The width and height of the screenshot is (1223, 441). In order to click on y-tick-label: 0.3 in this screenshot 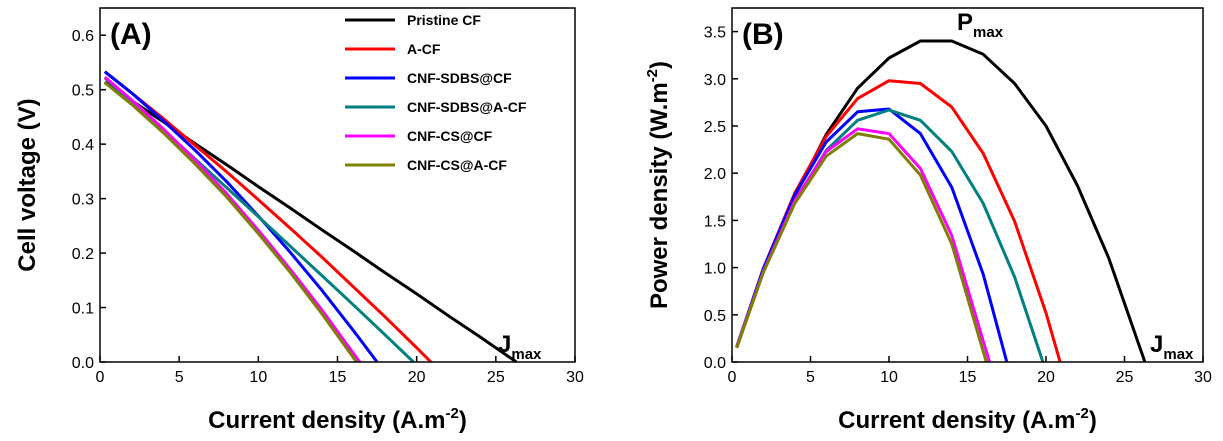, I will do `click(83, 200)`.